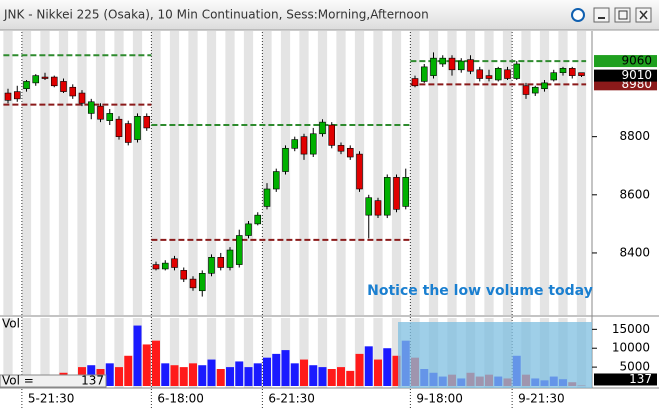 This screenshot has width=659, height=410. What do you see at coordinates (601, 15) in the screenshot?
I see `minimize-button` at bounding box center [601, 15].